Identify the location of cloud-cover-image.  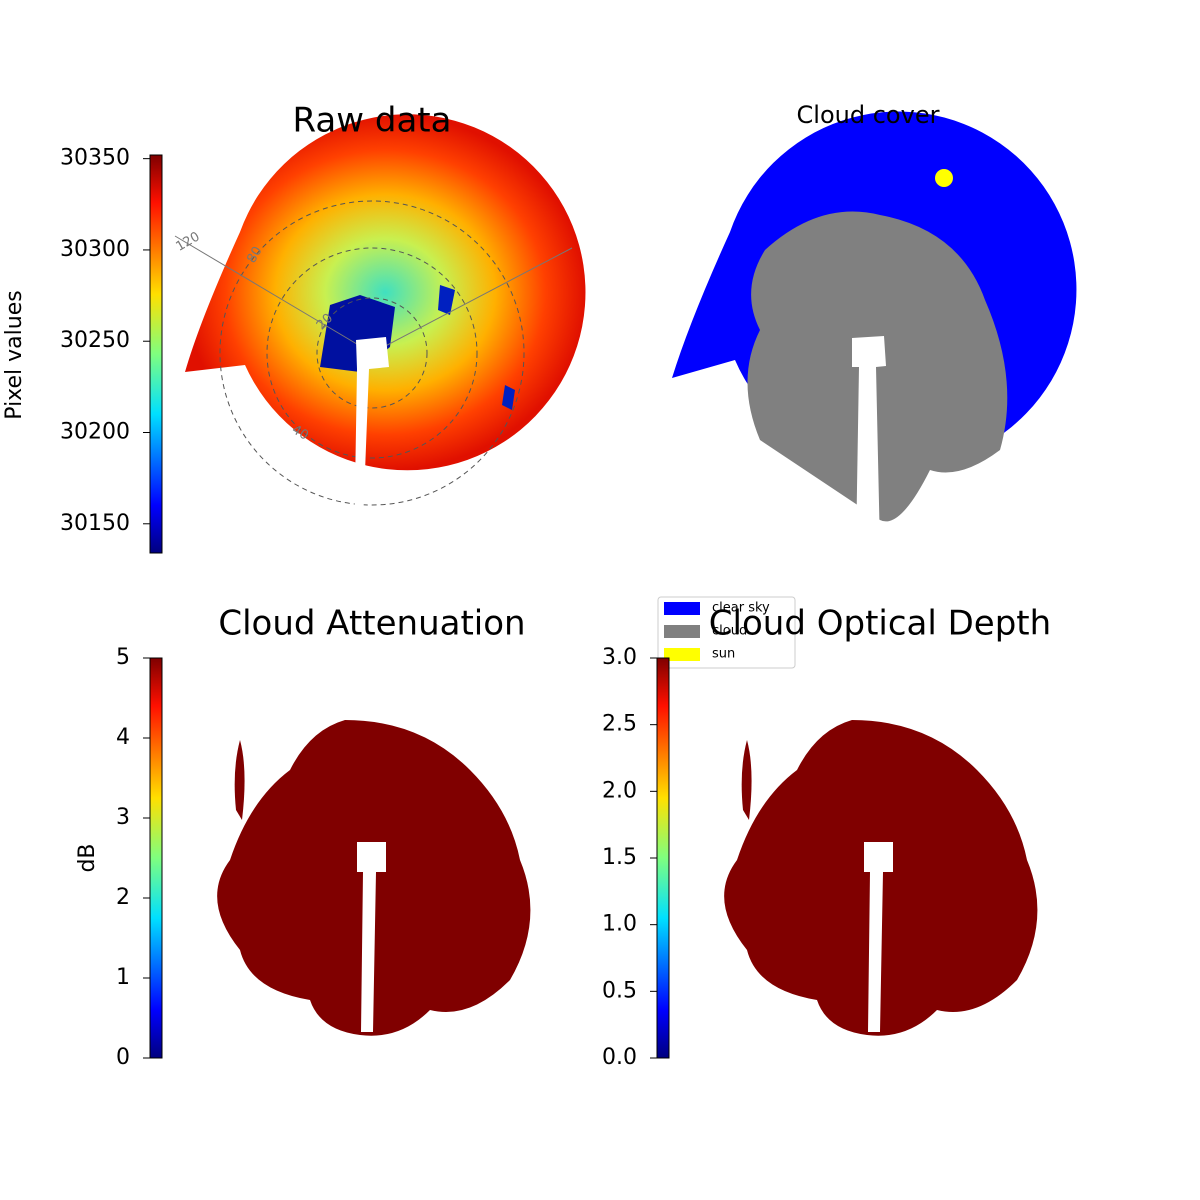
(874, 330).